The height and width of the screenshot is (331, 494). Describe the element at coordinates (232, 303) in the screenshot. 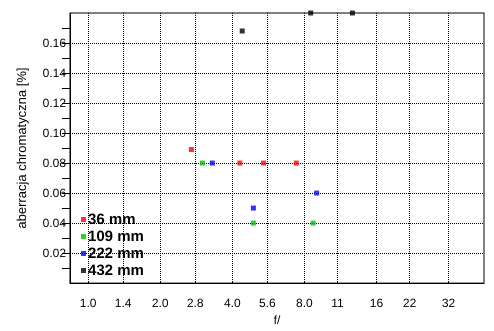

I see `x-tick-label: 4.0` at that location.